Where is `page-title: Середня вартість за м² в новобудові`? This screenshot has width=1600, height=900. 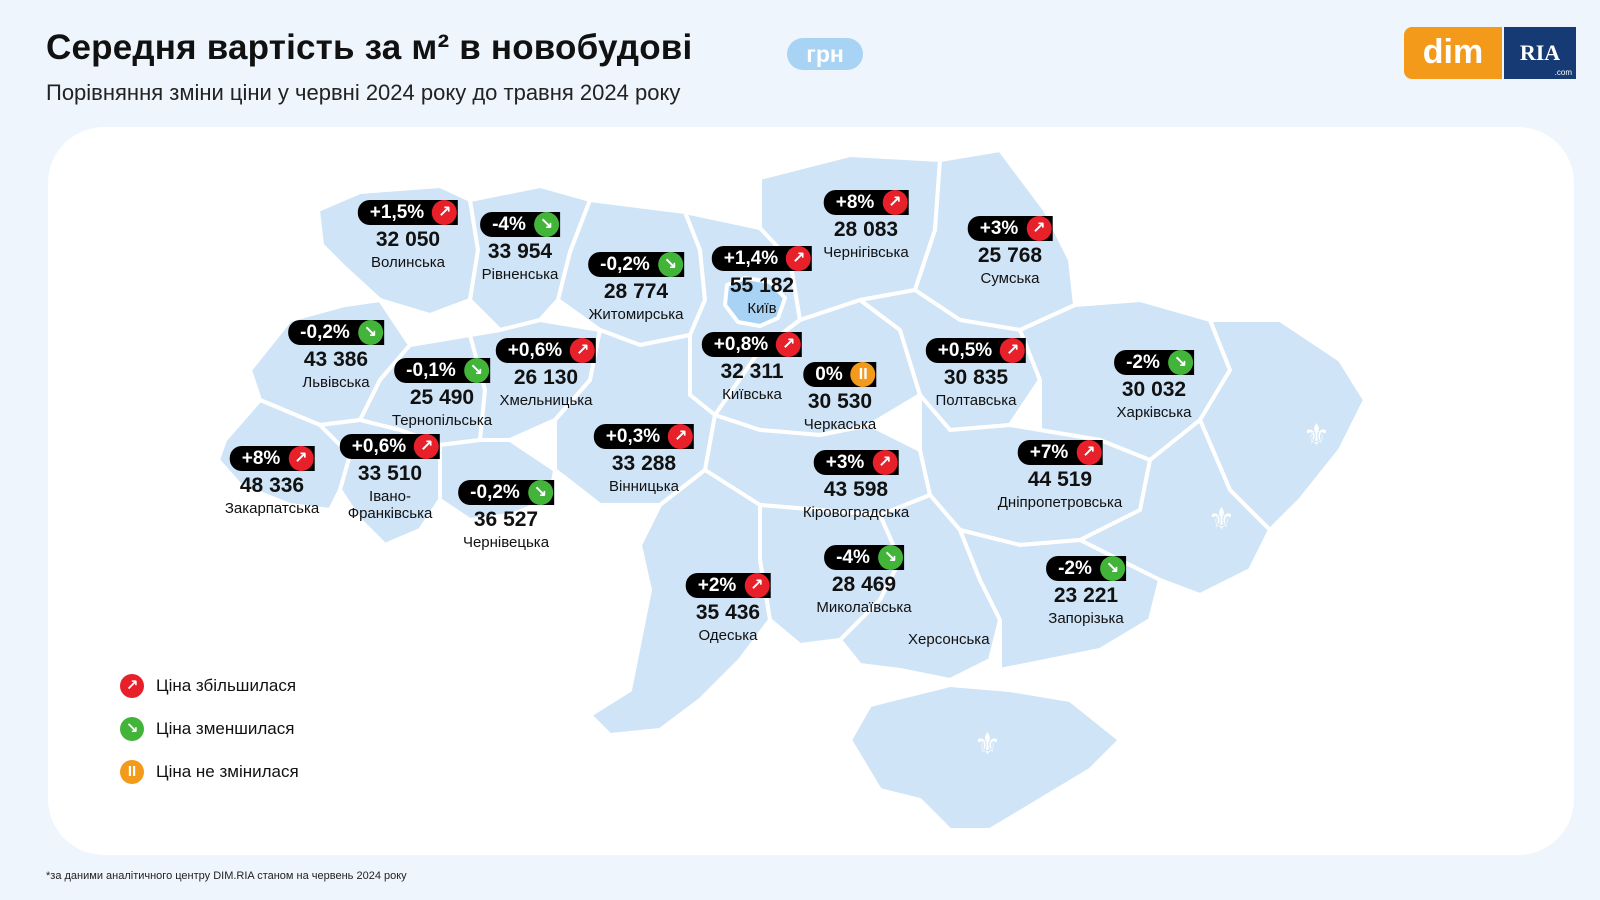 page-title: Середня вартість за м² в новобудові is located at coordinates (369, 47).